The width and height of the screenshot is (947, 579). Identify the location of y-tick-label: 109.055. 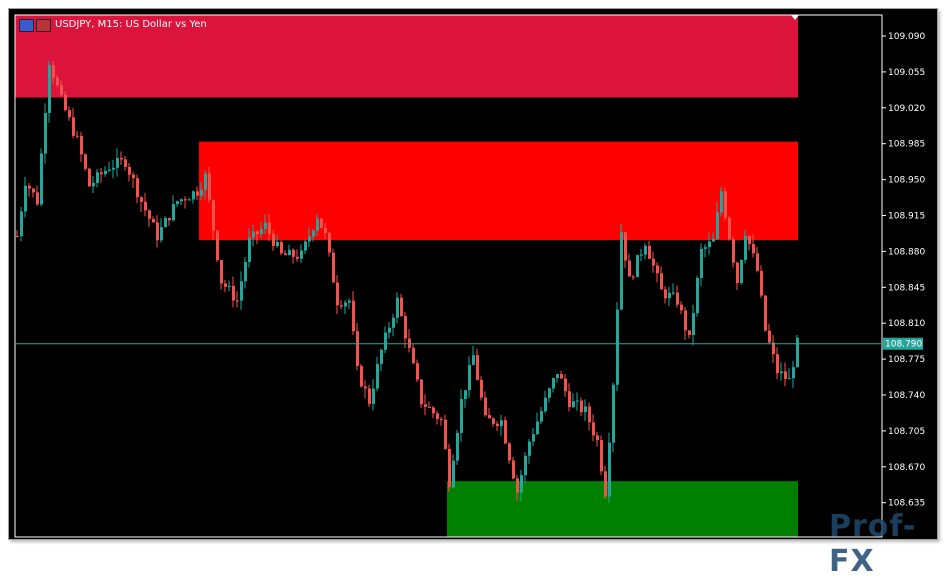
(906, 73).